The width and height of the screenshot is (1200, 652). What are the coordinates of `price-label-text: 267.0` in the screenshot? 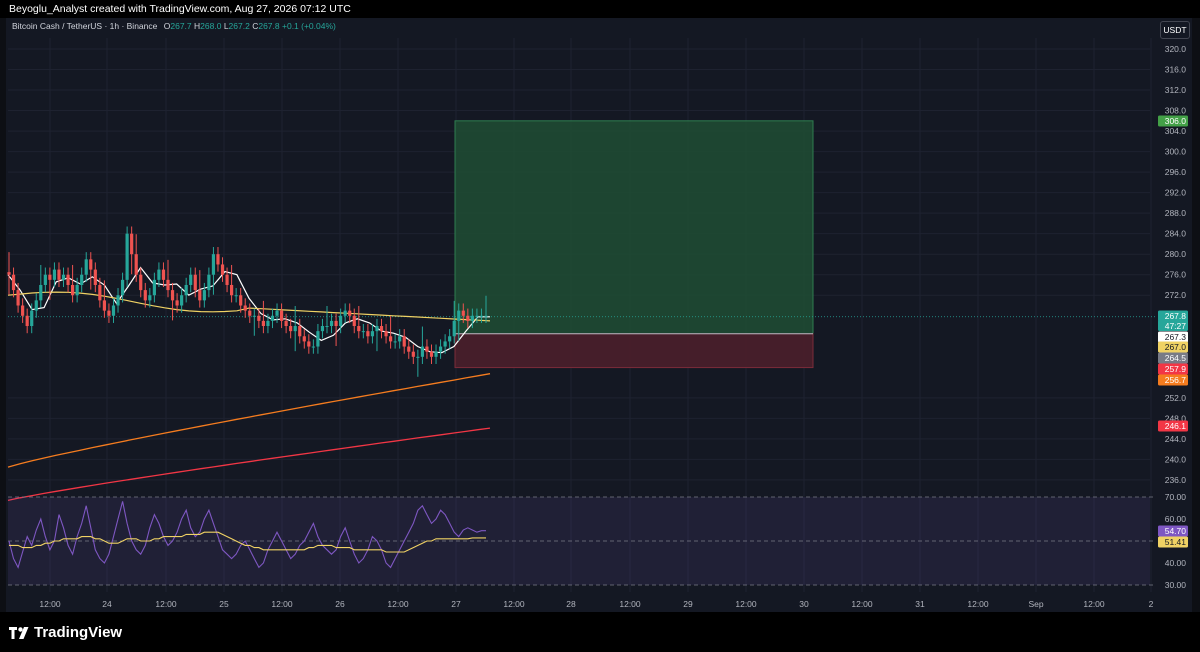 It's located at (1176, 347).